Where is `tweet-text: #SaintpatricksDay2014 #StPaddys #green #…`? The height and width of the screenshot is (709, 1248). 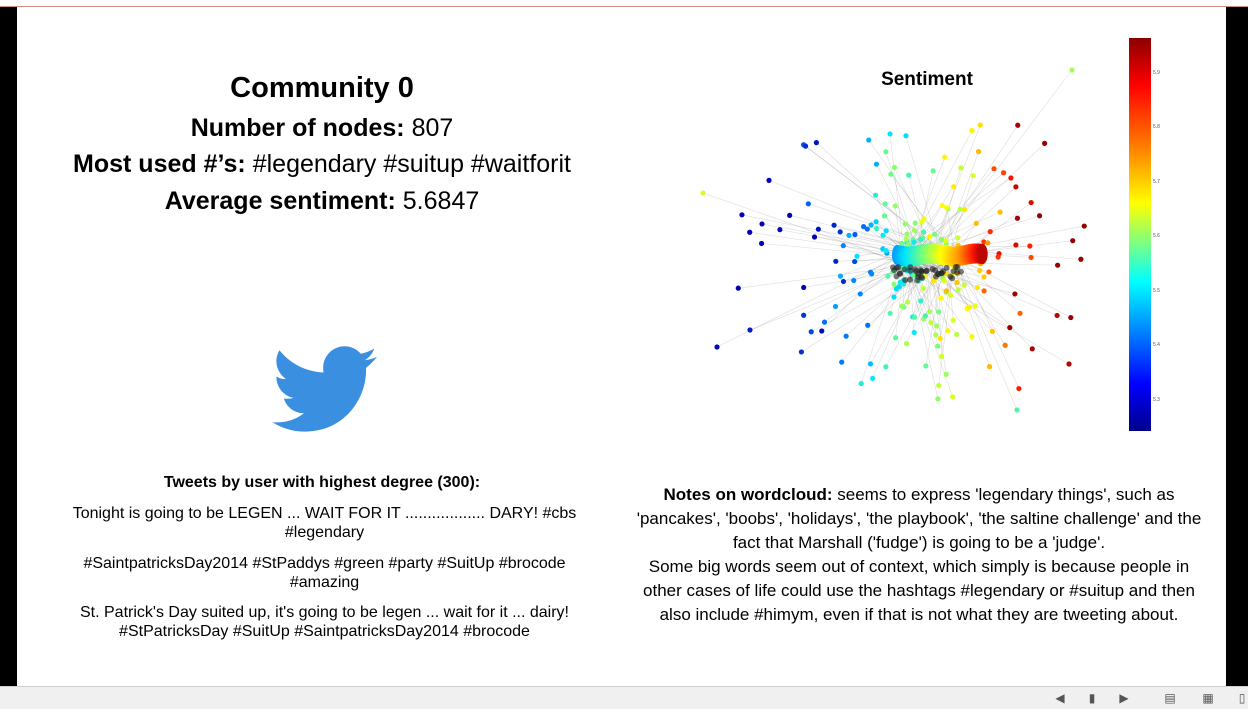
tweet-text: #SaintpatricksDay2014 #StPaddys #green #… is located at coordinates (324, 573).